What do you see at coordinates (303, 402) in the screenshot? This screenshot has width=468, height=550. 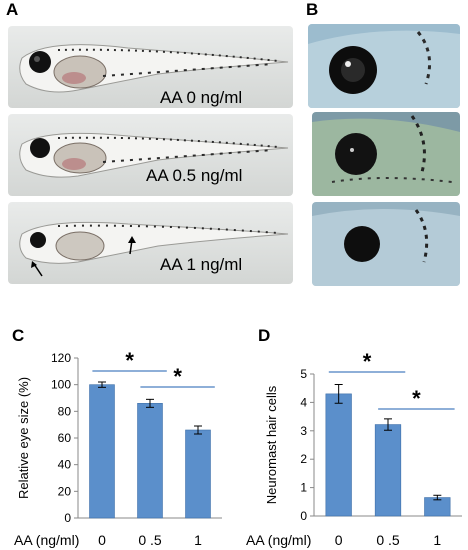 I see `y-tick-label: 4` at bounding box center [303, 402].